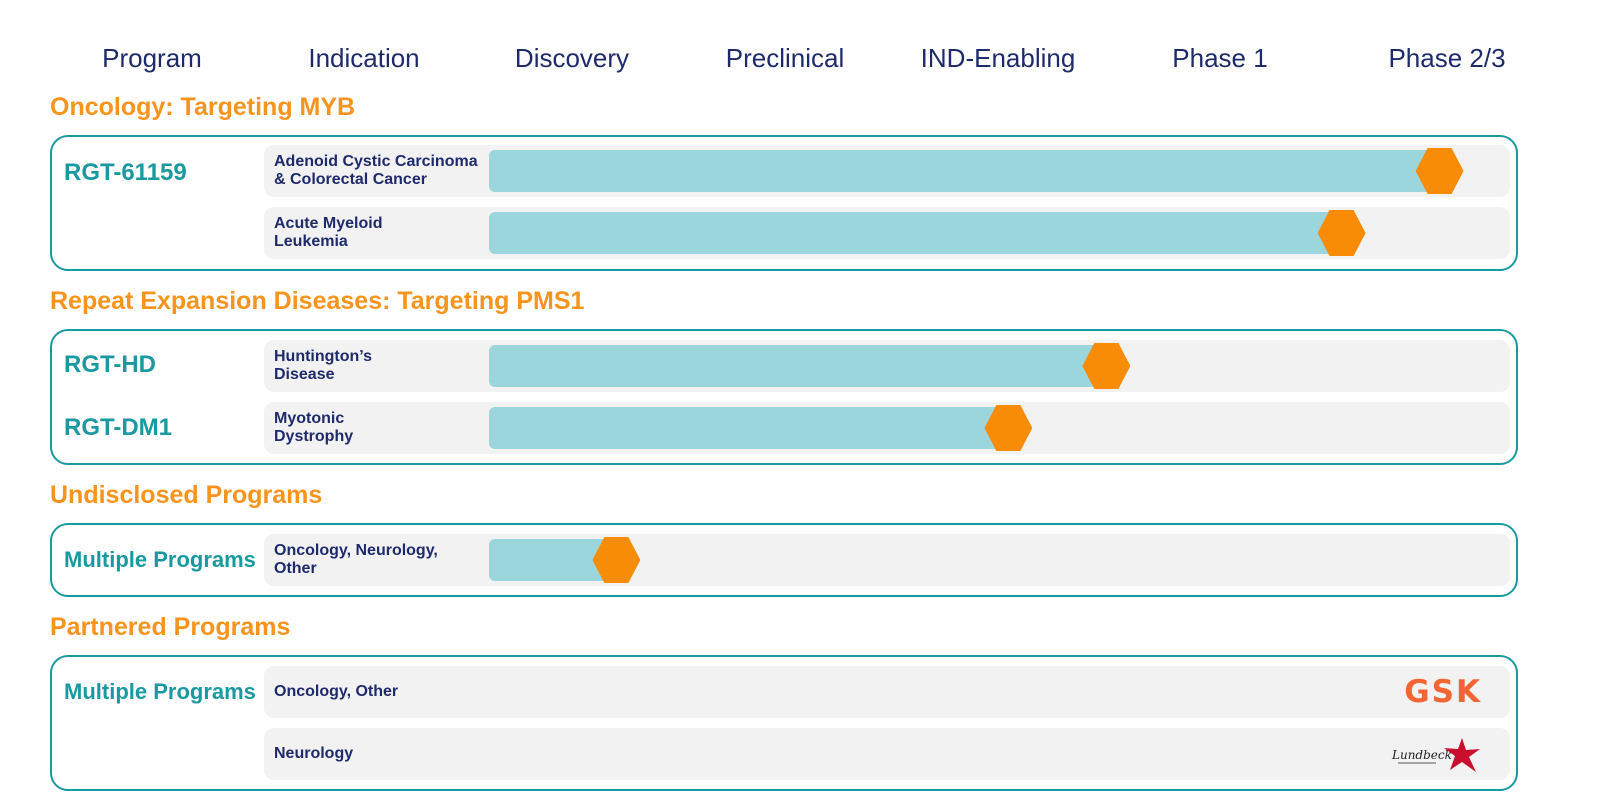  Describe the element at coordinates (1447, 58) in the screenshot. I see `column-header-phase-2-3: Phase 2/3` at that location.